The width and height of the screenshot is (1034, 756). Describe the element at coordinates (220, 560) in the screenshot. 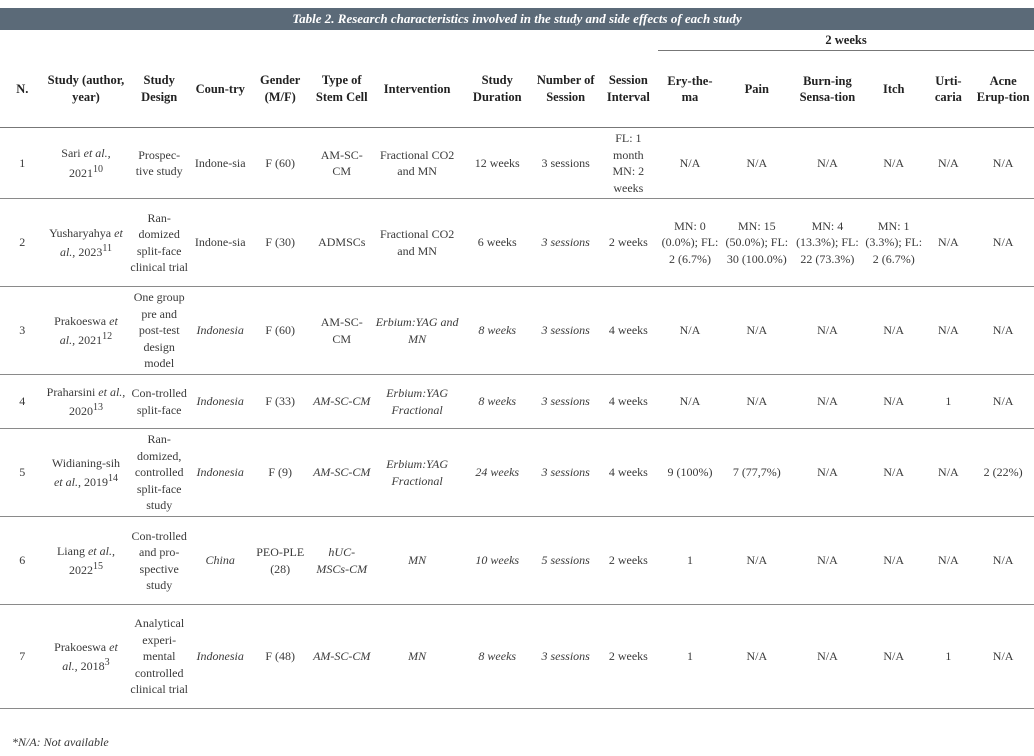

I see `cell-country: China` at that location.